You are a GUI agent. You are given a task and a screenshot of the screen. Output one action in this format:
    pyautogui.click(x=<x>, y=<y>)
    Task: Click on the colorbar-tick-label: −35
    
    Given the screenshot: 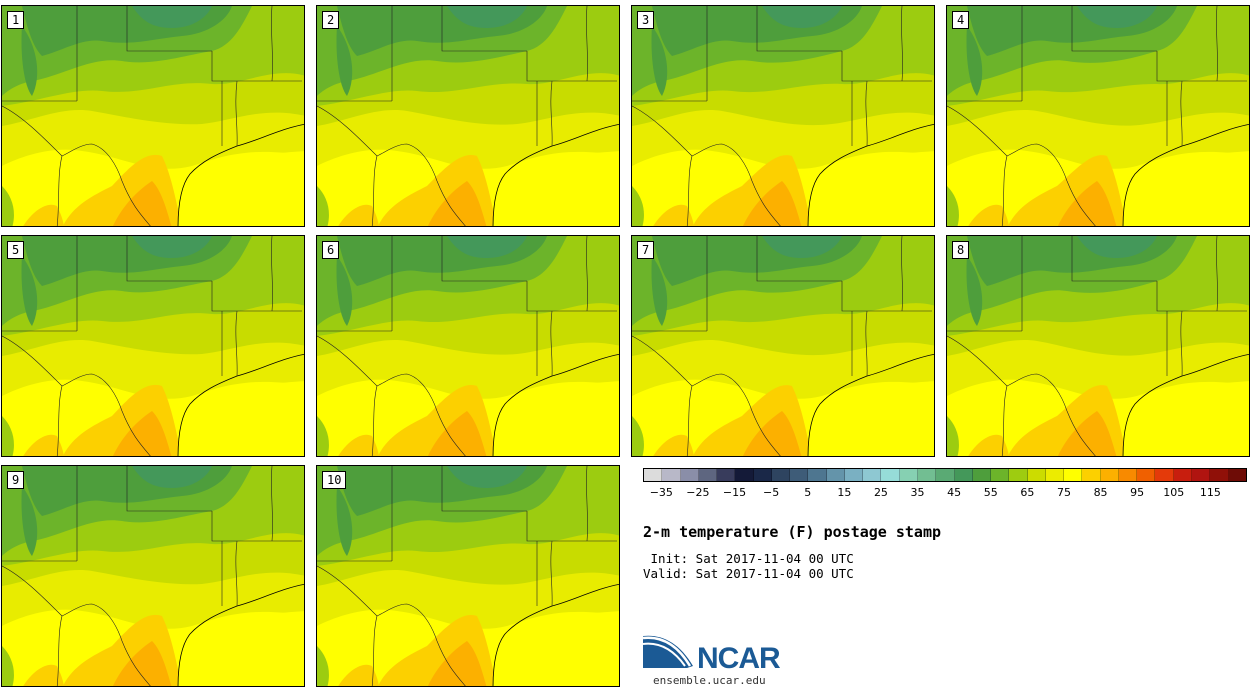 What is the action you would take?
    pyautogui.click(x=661, y=492)
    